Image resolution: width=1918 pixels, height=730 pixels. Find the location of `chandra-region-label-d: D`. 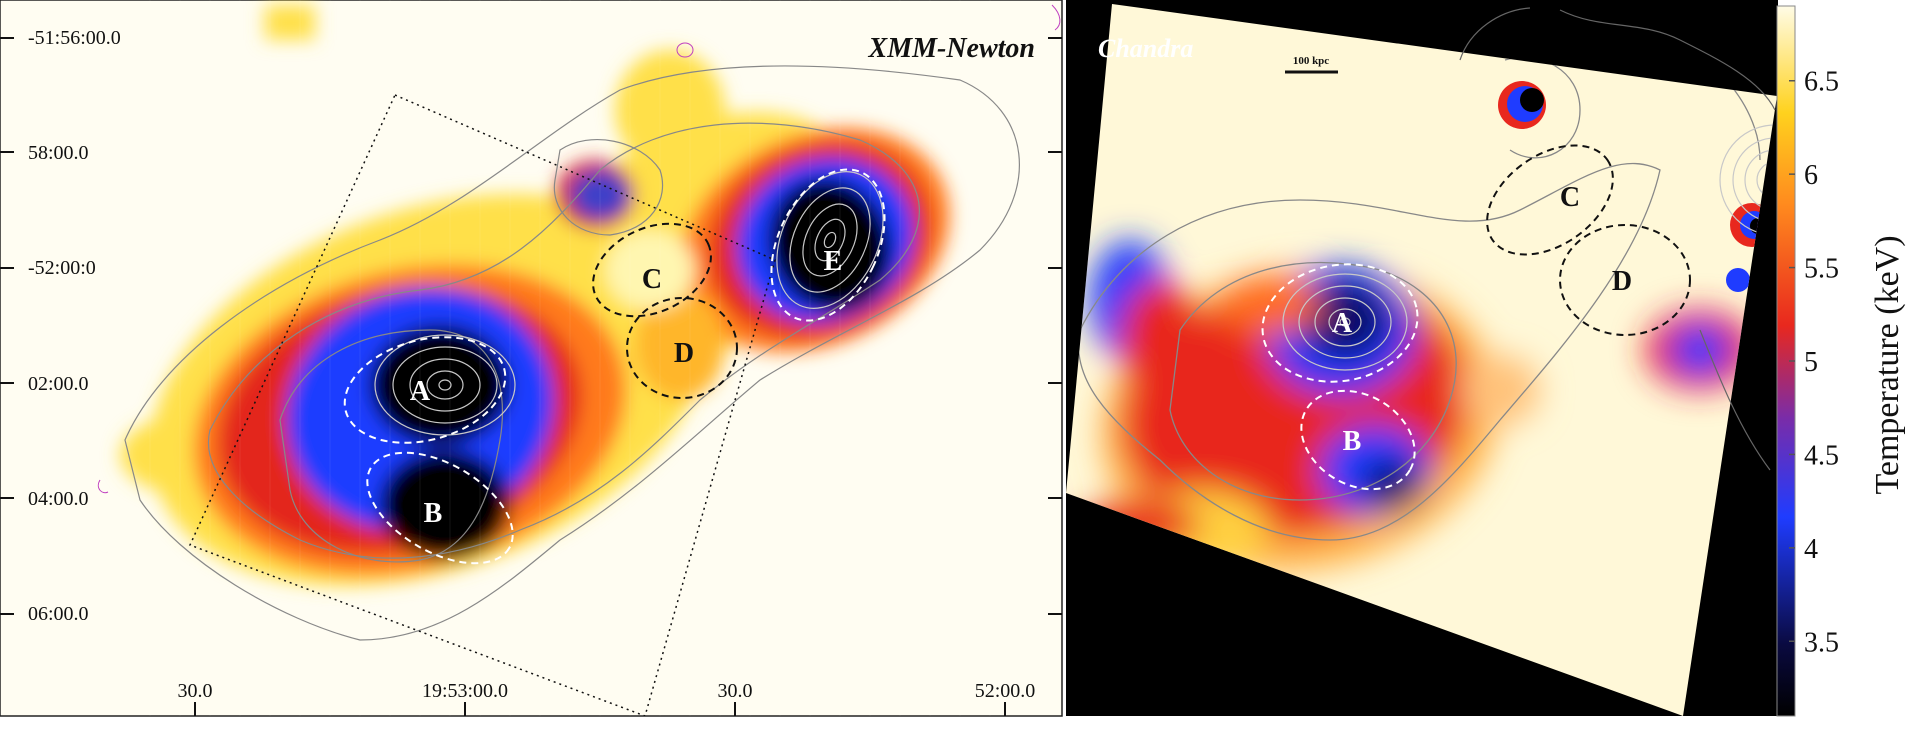

chandra-region-label-d: D is located at coordinates (1622, 281).